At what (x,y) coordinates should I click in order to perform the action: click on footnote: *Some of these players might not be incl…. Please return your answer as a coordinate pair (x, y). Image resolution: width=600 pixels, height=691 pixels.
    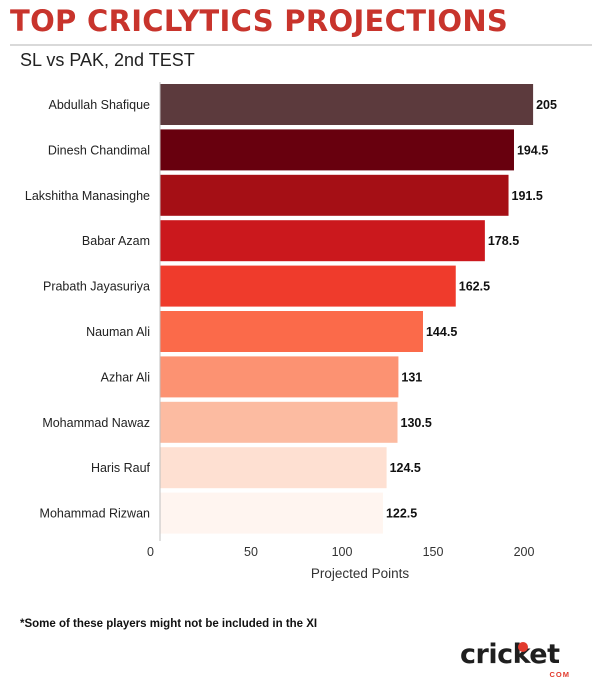
    Looking at the image, I should click on (169, 624).